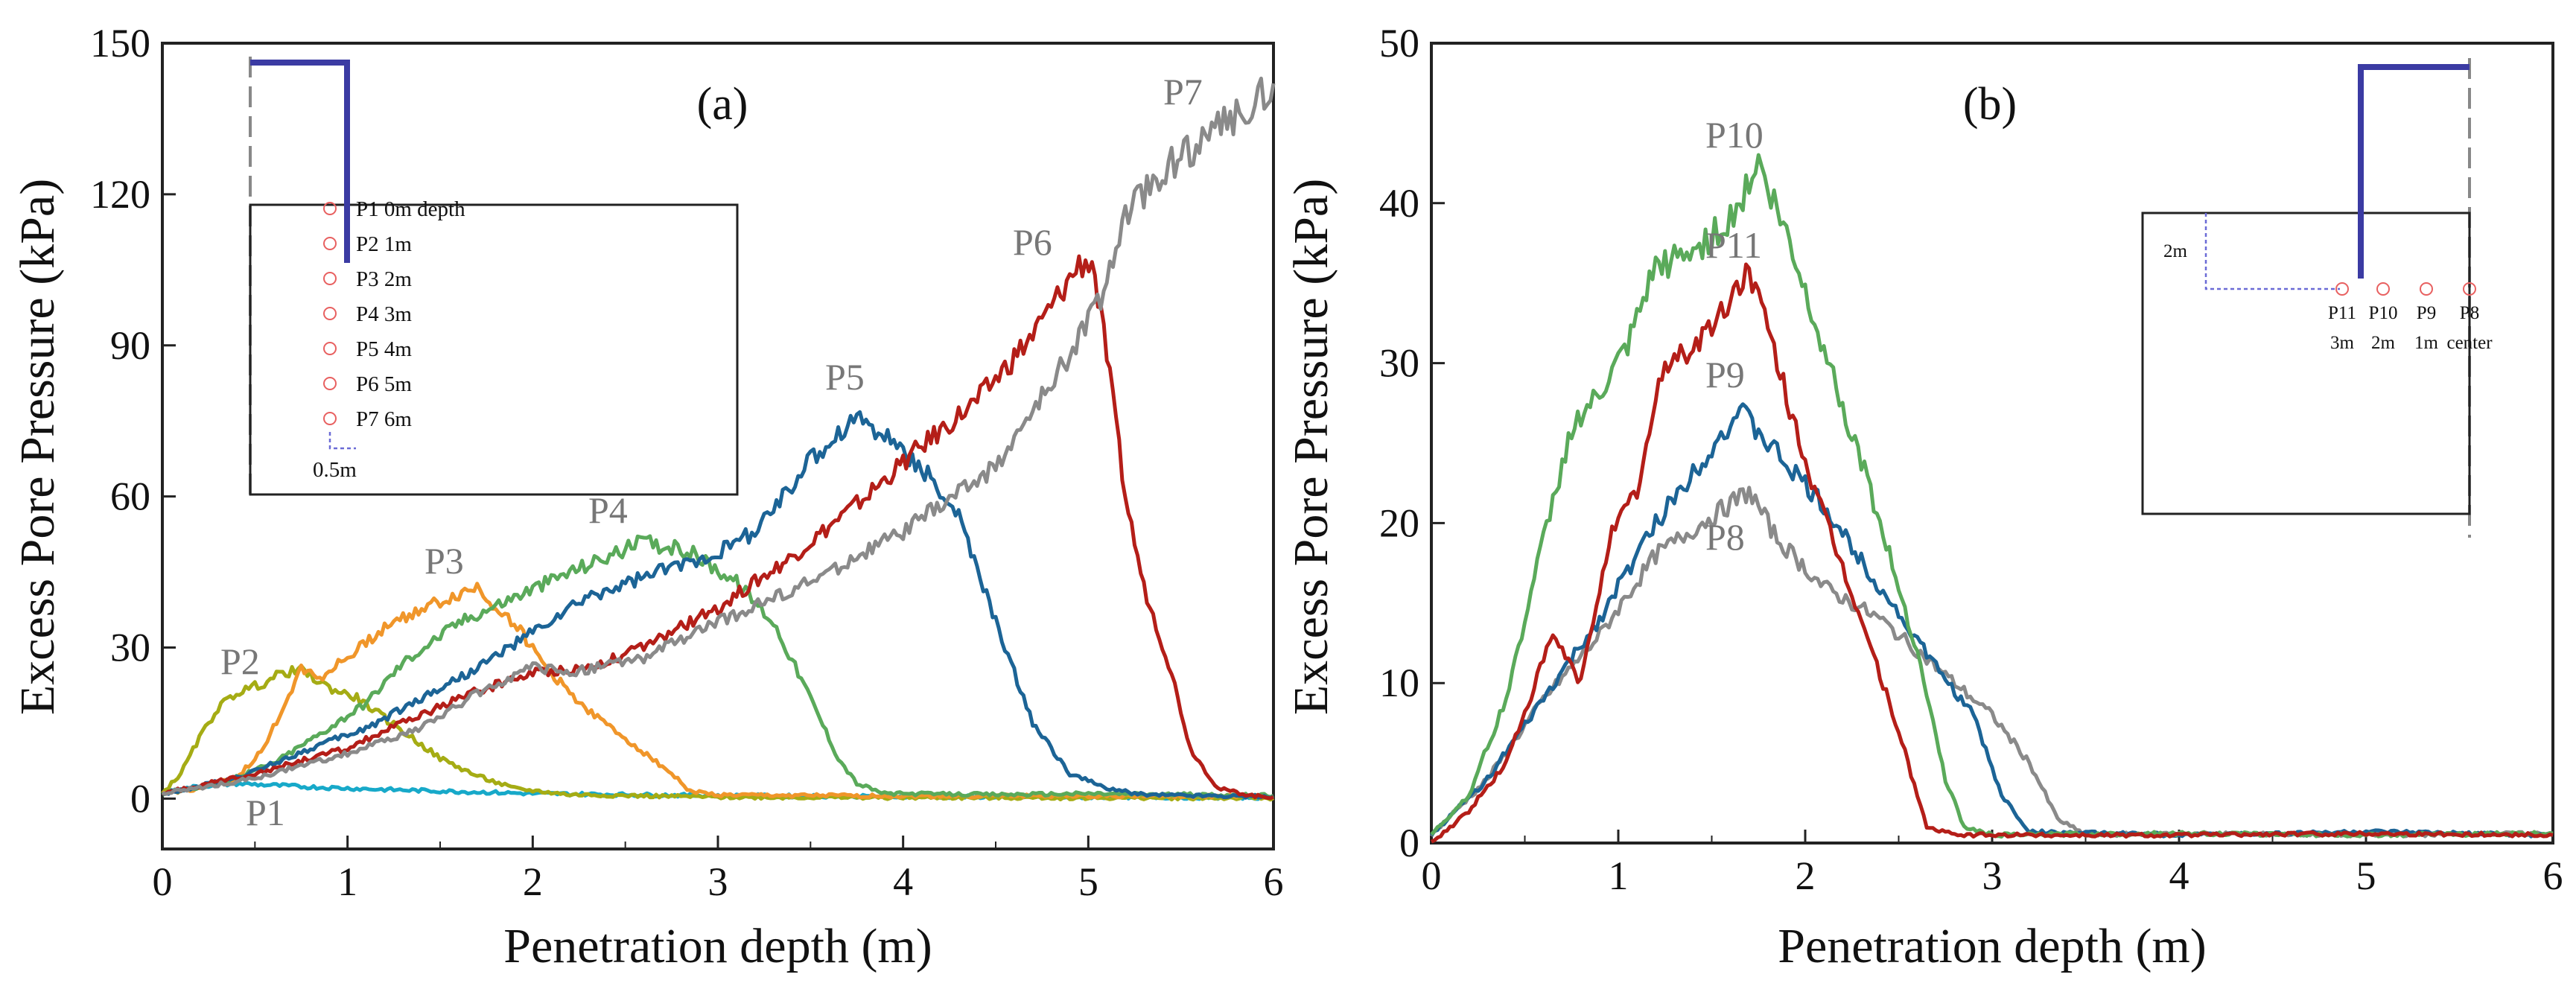 The image size is (2576, 986). Describe the element at coordinates (342, 441) in the screenshot. I see `inset-a-offset-dim` at that location.